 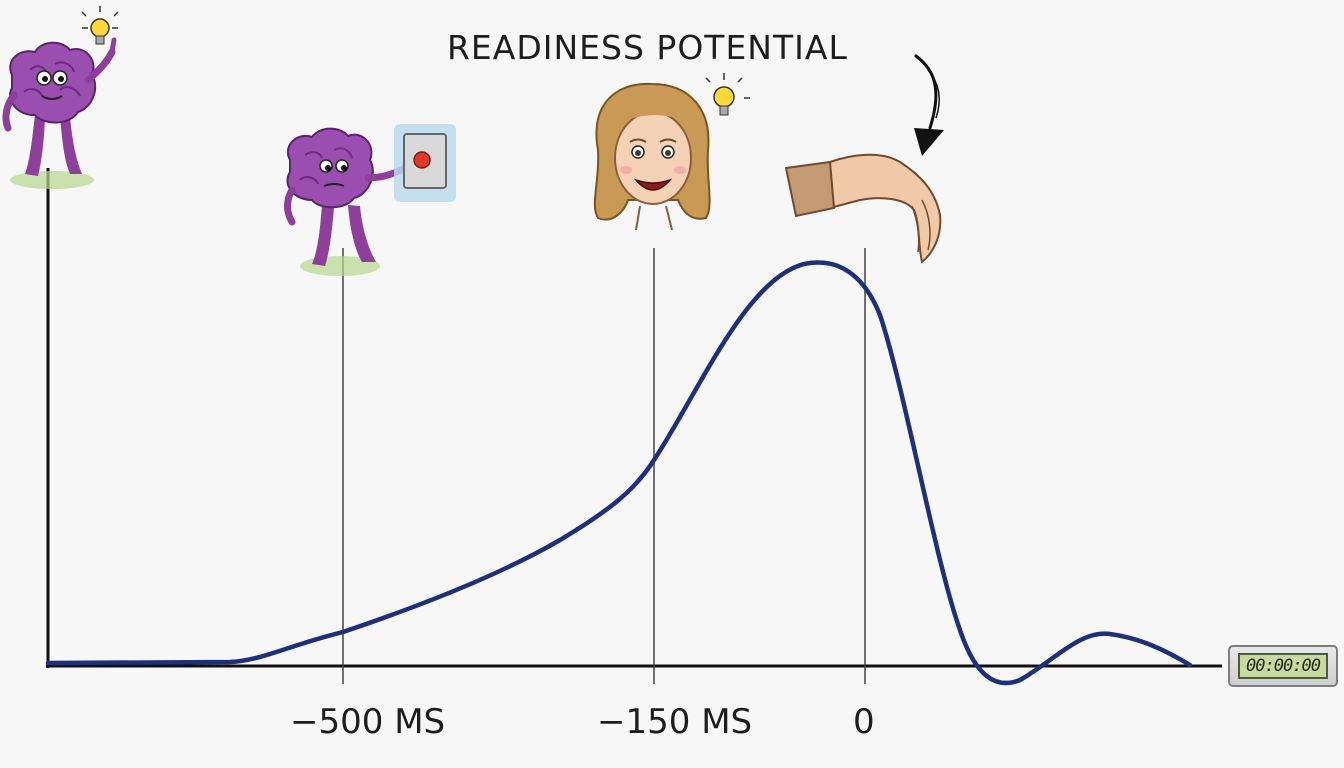 What do you see at coordinates (370, 200) in the screenshot?
I see `brain-character-pressing-button-icon` at bounding box center [370, 200].